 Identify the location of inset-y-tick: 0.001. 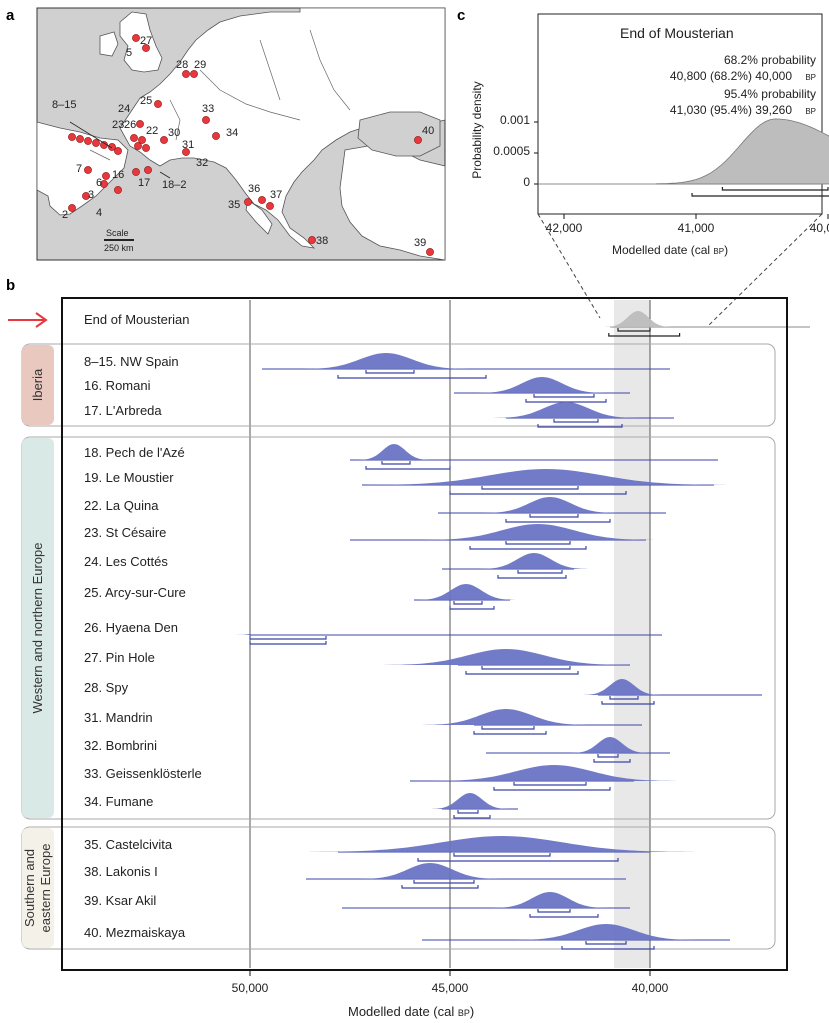
(515, 120).